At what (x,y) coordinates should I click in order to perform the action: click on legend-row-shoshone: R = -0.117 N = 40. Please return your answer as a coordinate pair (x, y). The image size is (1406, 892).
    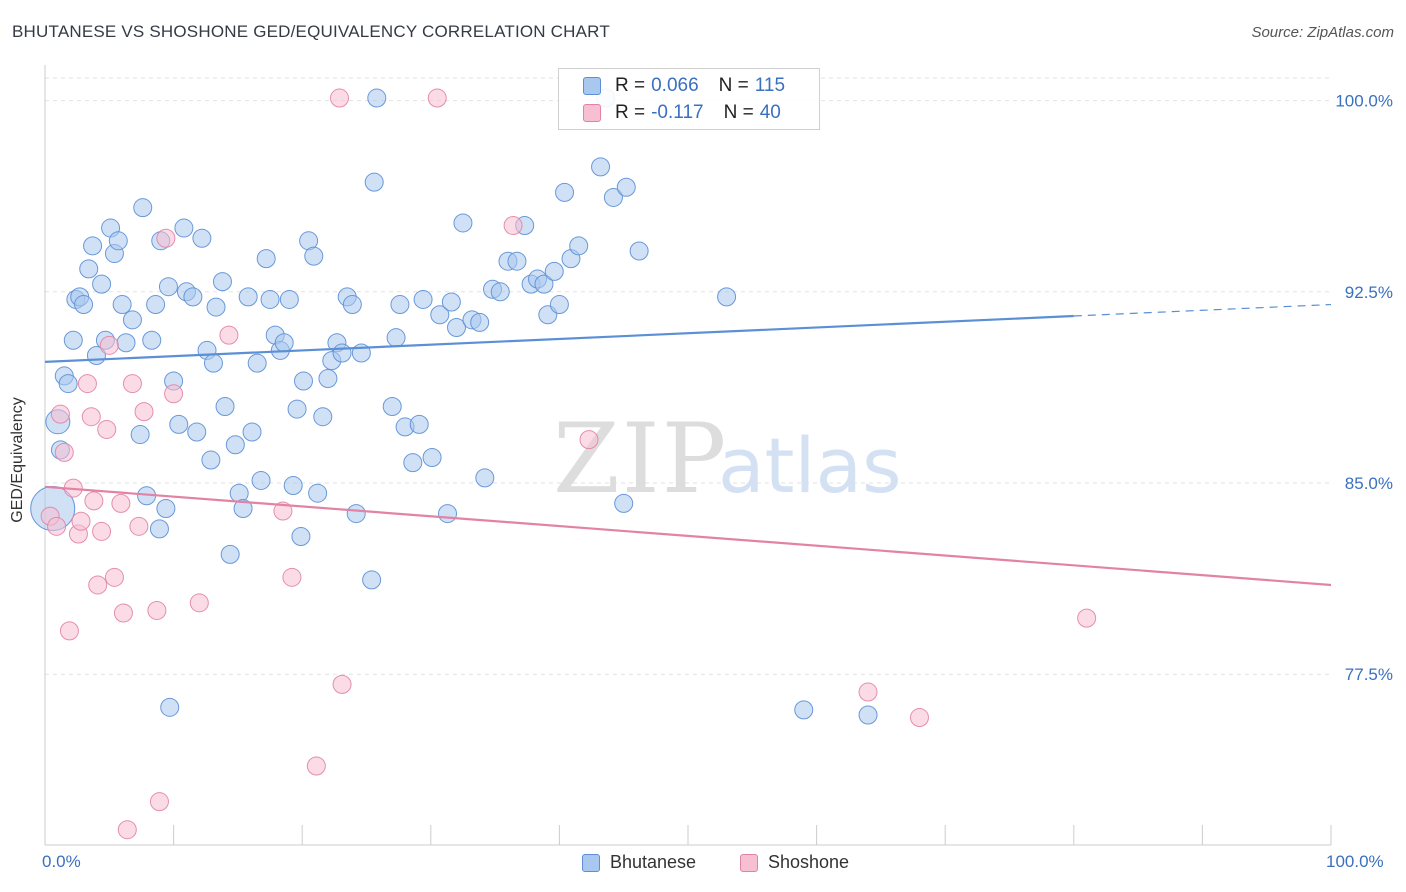
    Looking at the image, I should click on (682, 113).